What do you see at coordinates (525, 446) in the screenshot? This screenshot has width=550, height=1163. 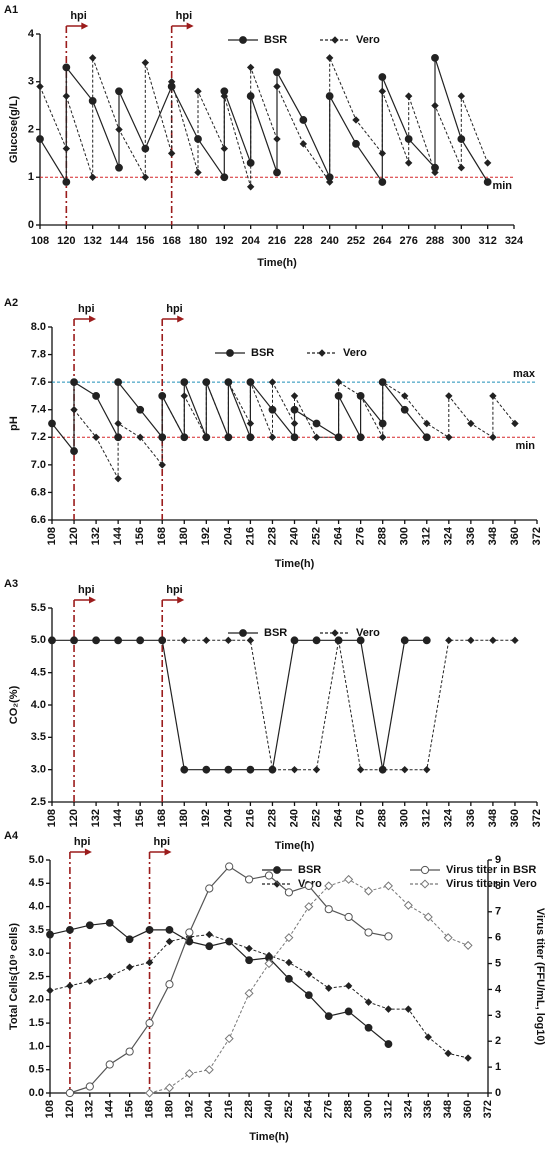 I see `threshold-label: min` at bounding box center [525, 446].